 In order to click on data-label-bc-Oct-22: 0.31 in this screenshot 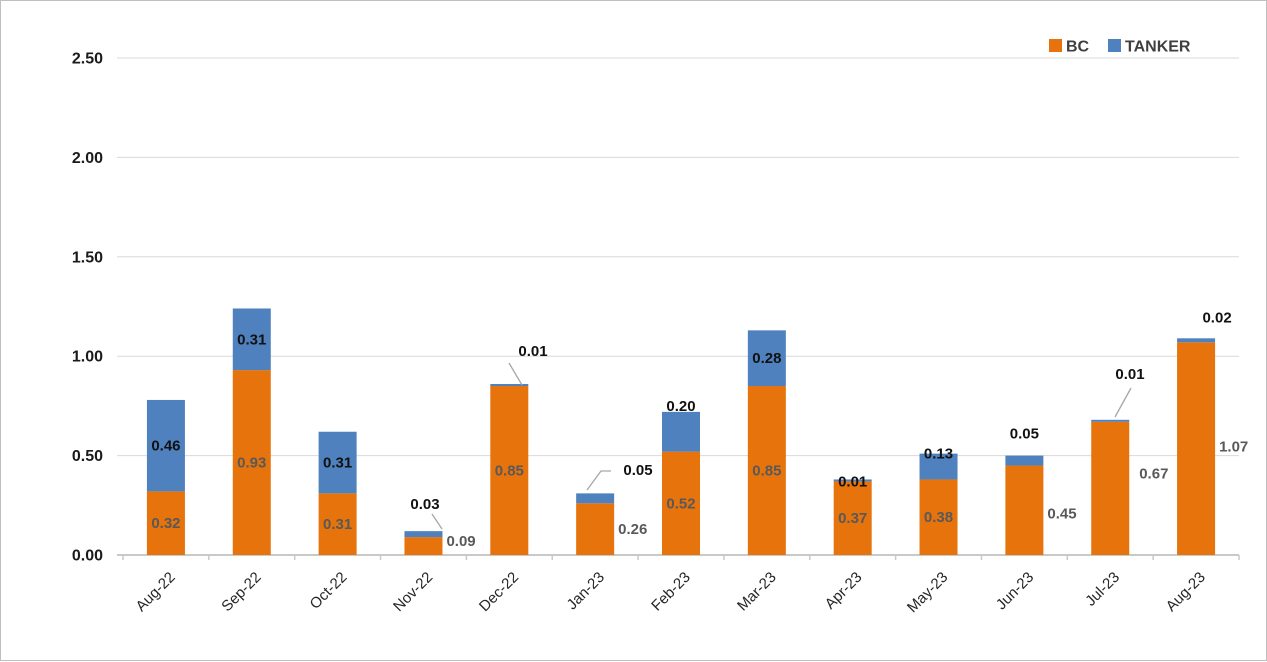, I will do `click(337, 524)`.